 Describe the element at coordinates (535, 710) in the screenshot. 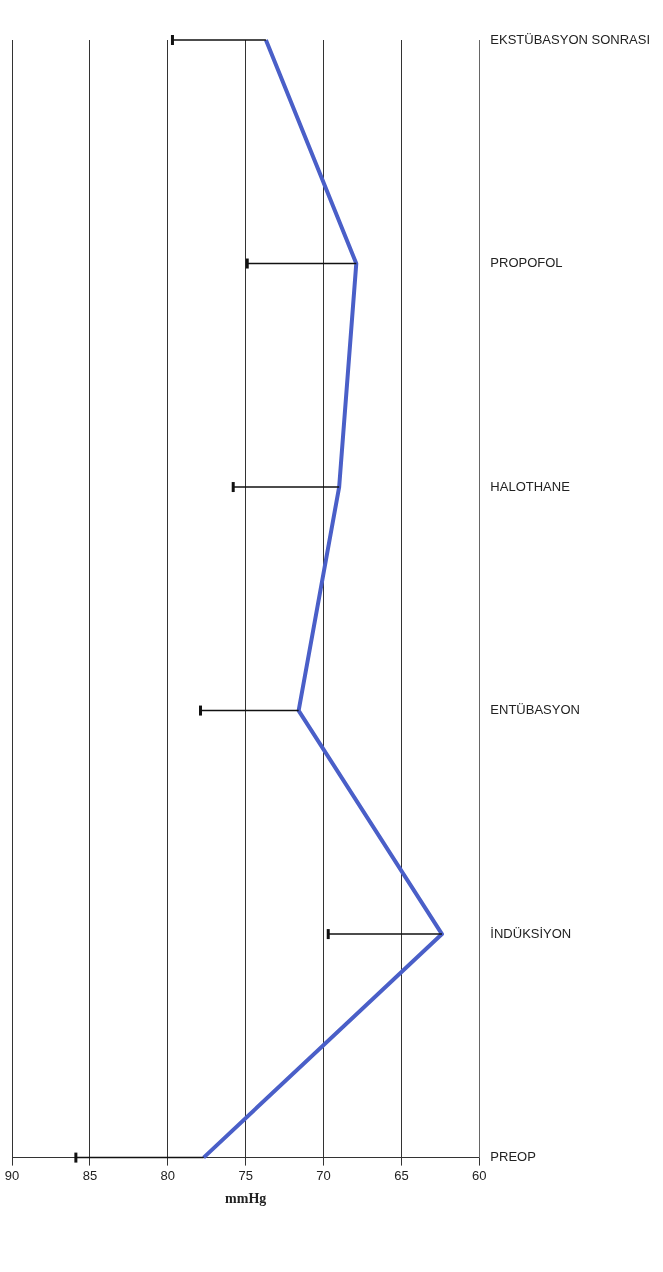

I see `y-tick-label: ENTÜBASYON` at that location.